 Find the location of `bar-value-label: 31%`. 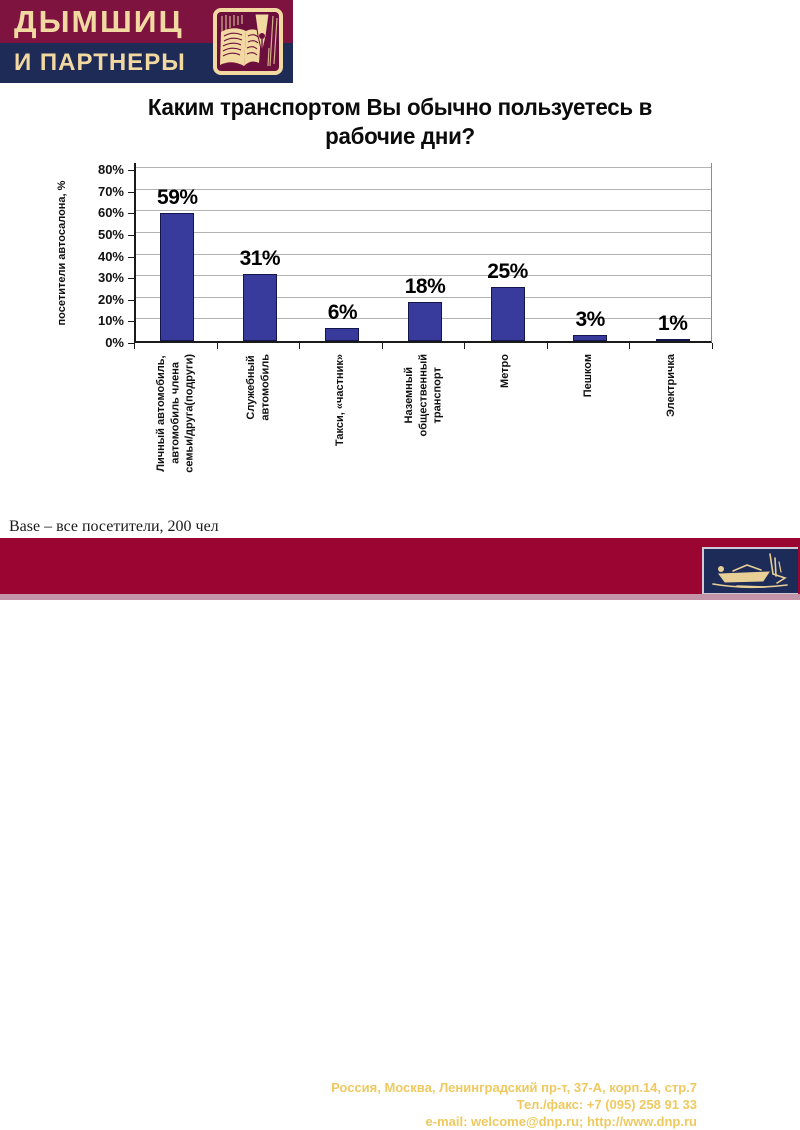

bar-value-label: 31% is located at coordinates (260, 258).